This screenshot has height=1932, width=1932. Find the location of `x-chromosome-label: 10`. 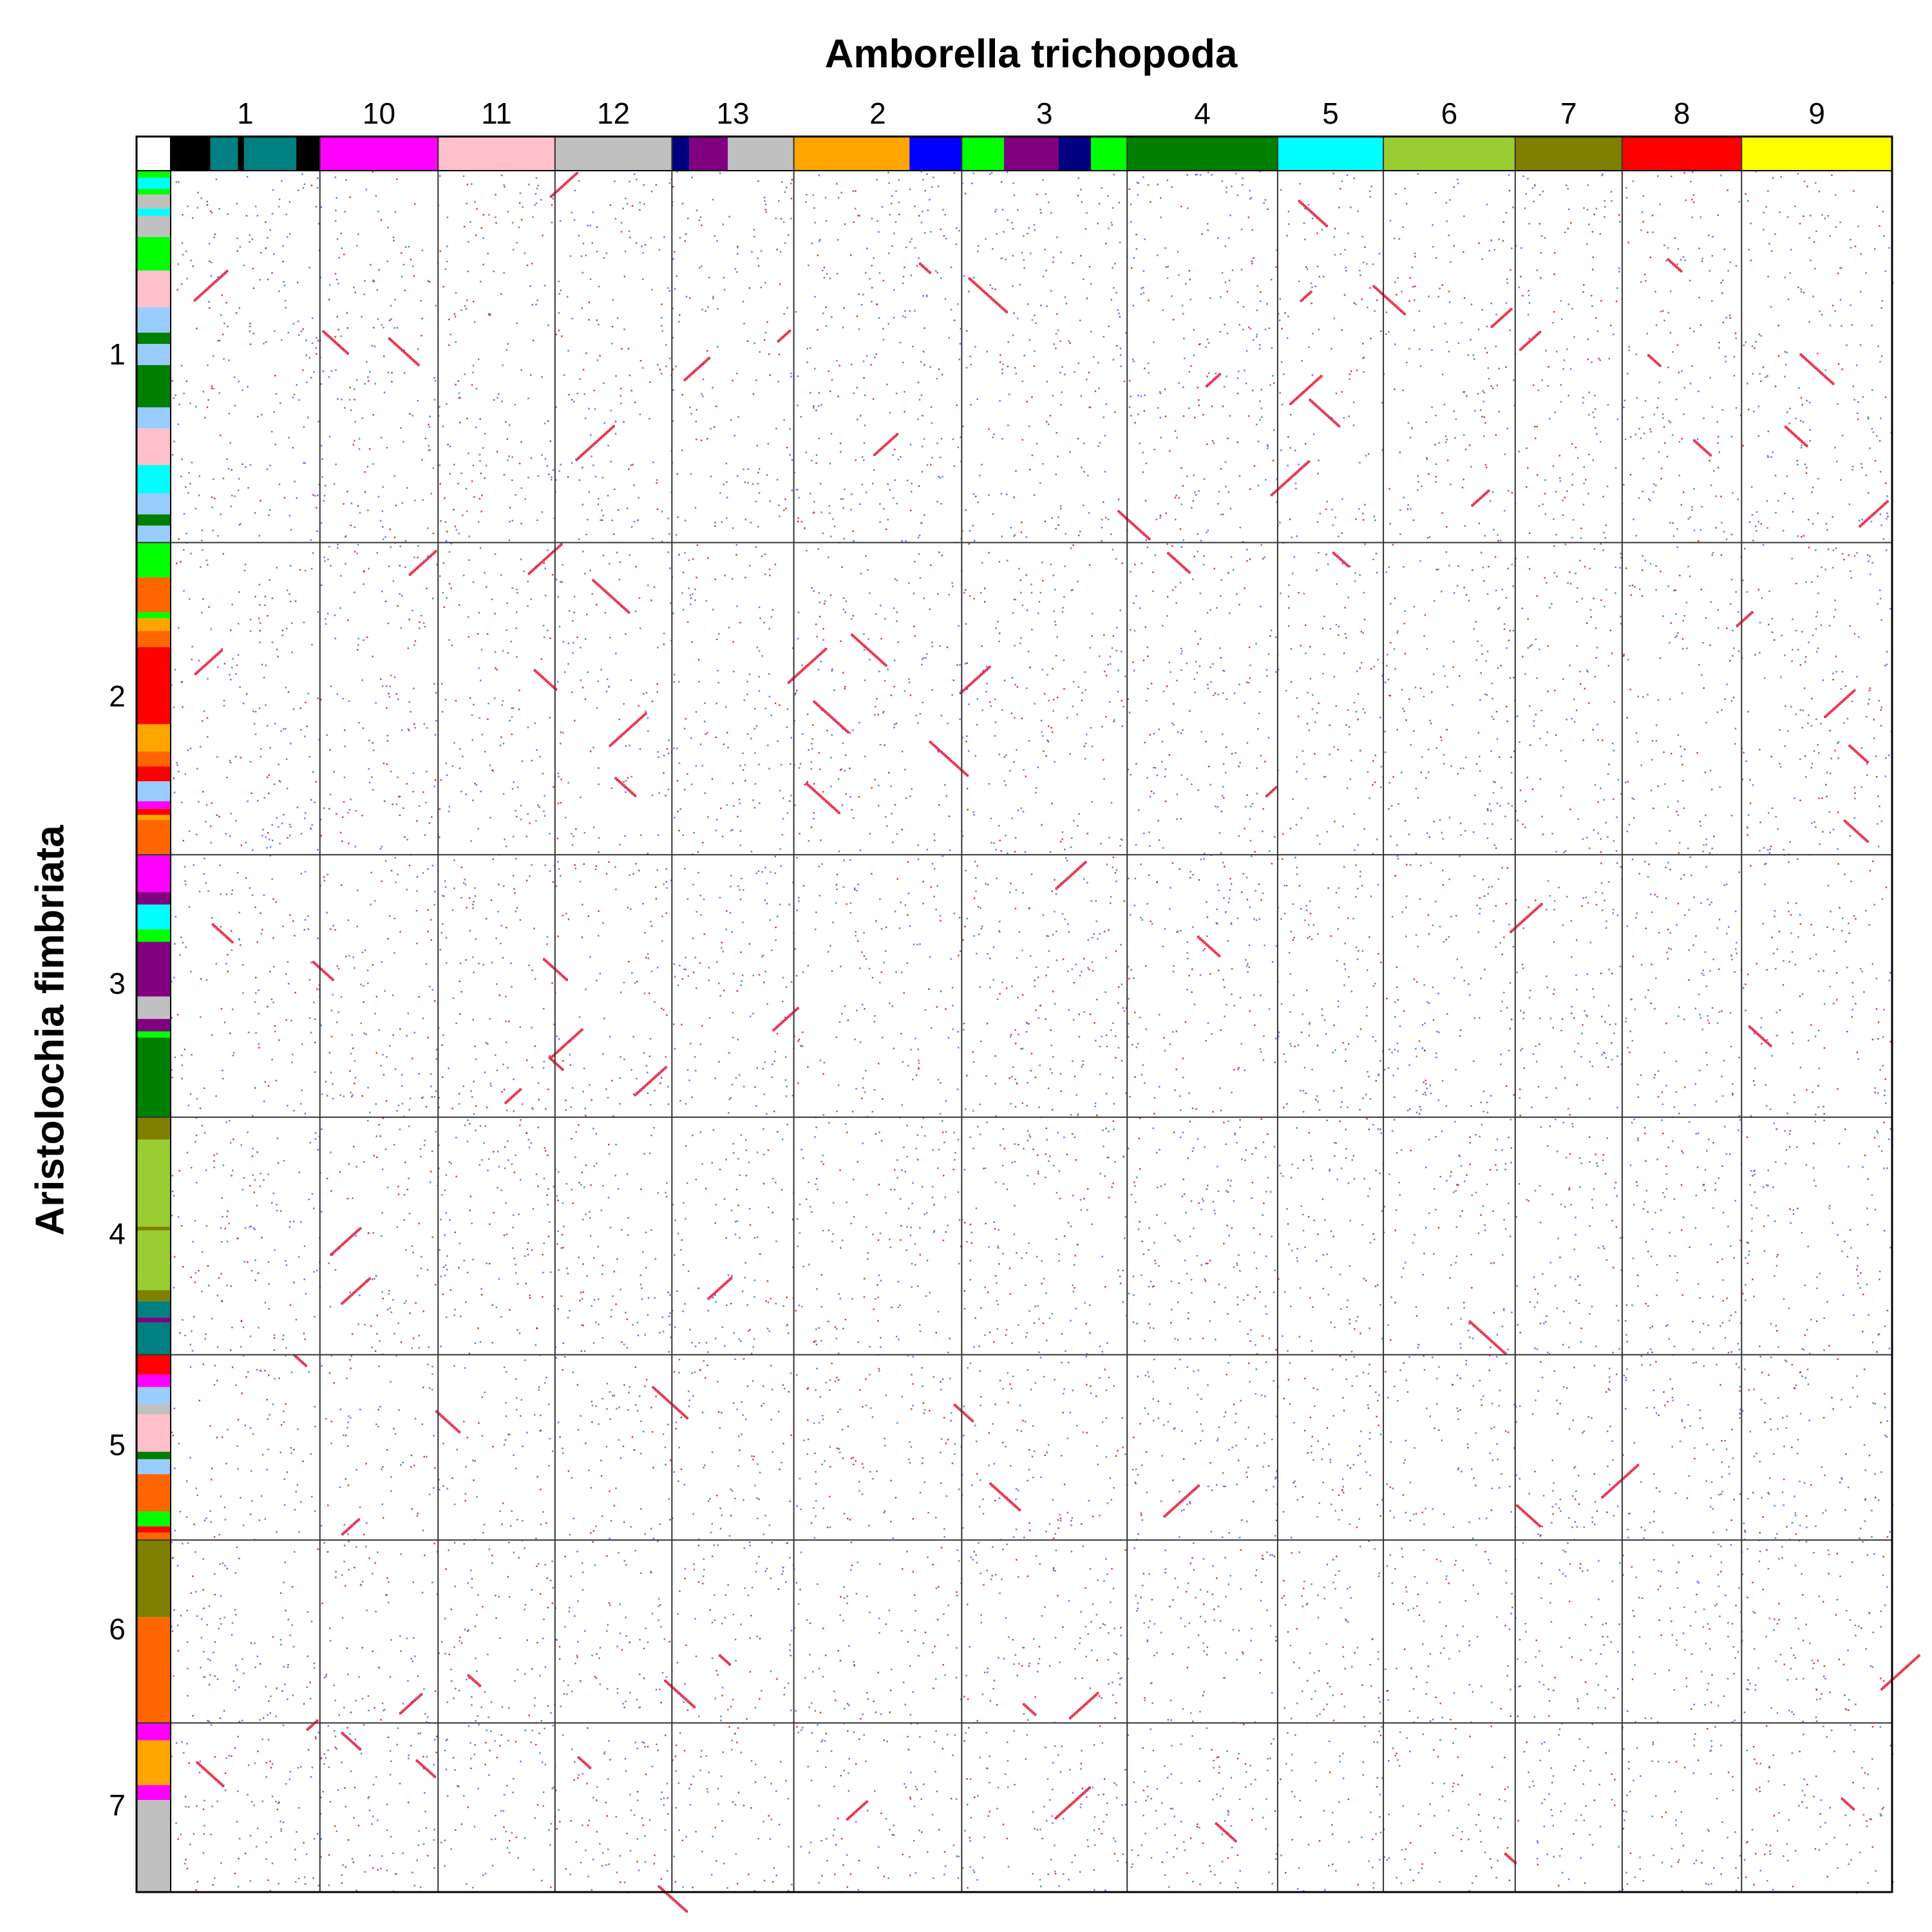

x-chromosome-label: 10 is located at coordinates (379, 113).